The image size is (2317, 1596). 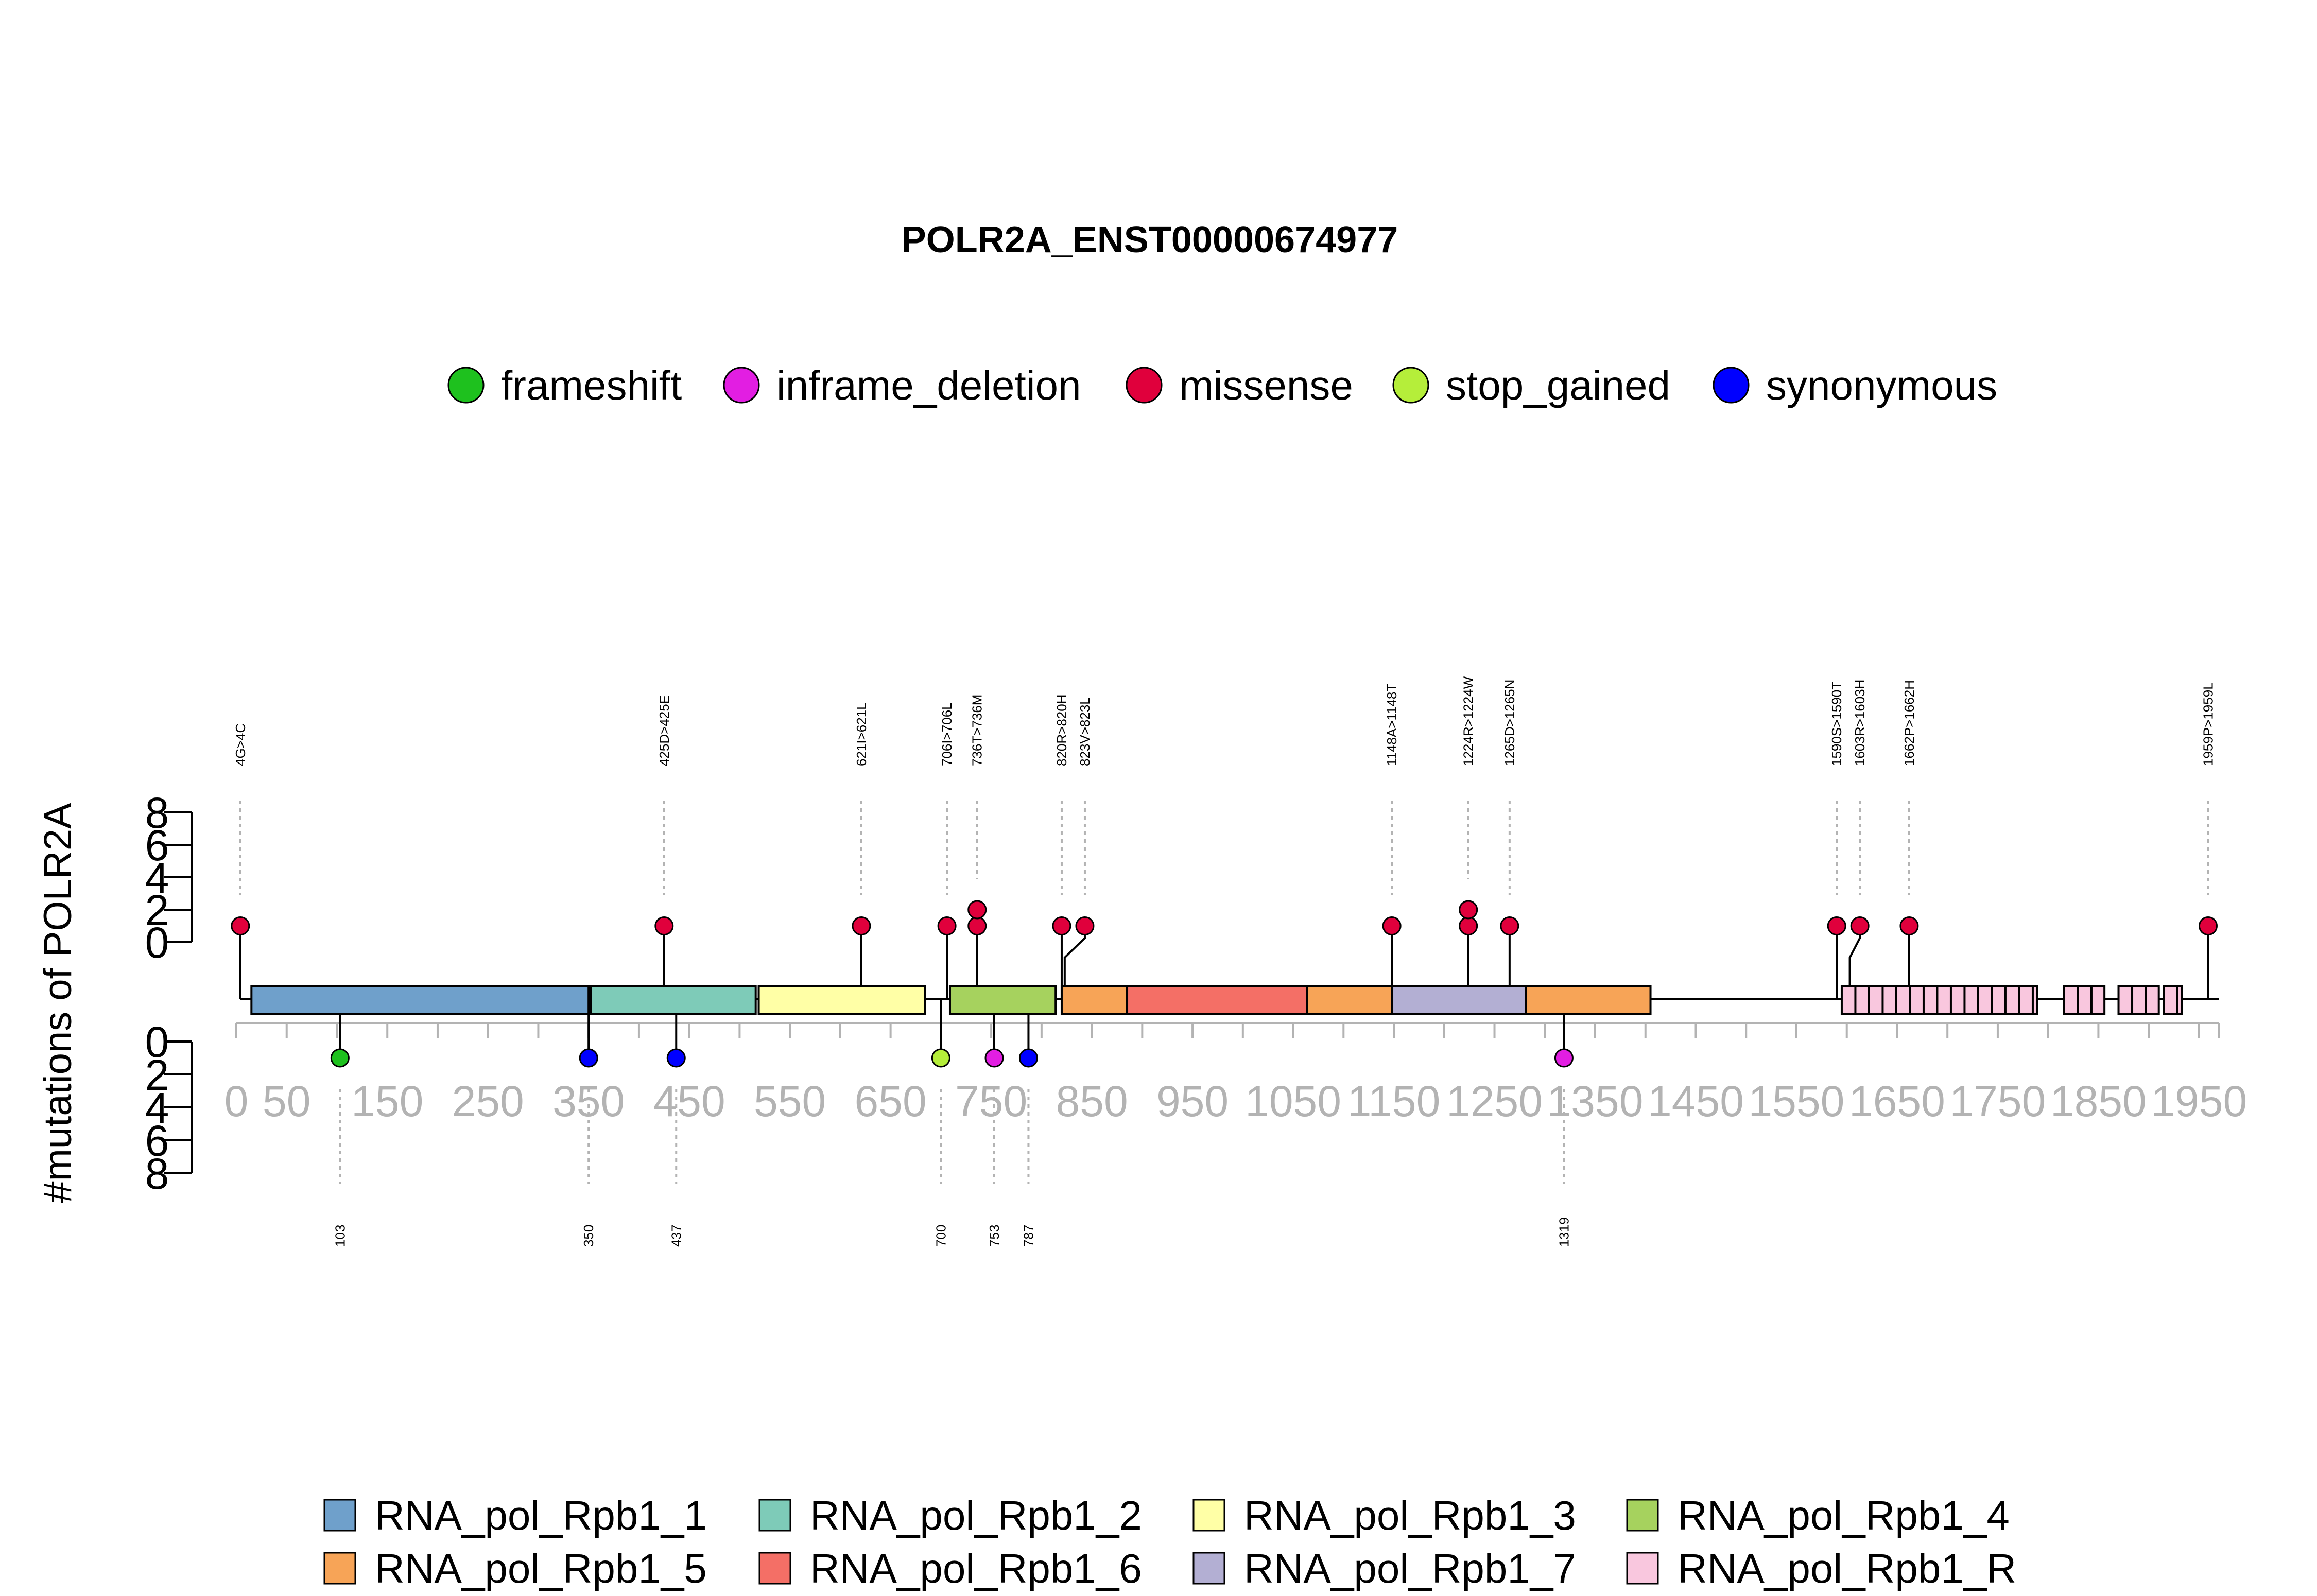 What do you see at coordinates (1909, 723) in the screenshot?
I see `mutation-label: 1662P>1662H` at bounding box center [1909, 723].